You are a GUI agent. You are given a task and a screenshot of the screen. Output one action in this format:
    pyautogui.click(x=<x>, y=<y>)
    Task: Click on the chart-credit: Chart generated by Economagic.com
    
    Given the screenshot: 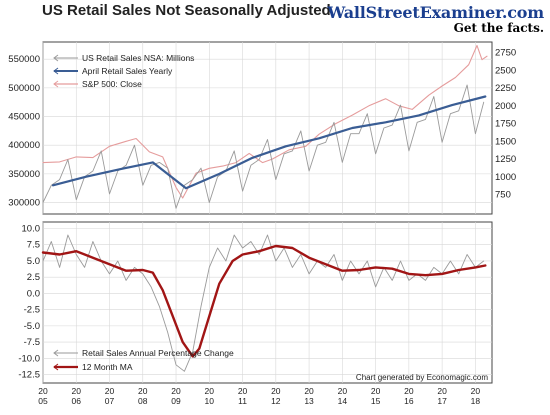 What is the action you would take?
    pyautogui.click(x=422, y=377)
    